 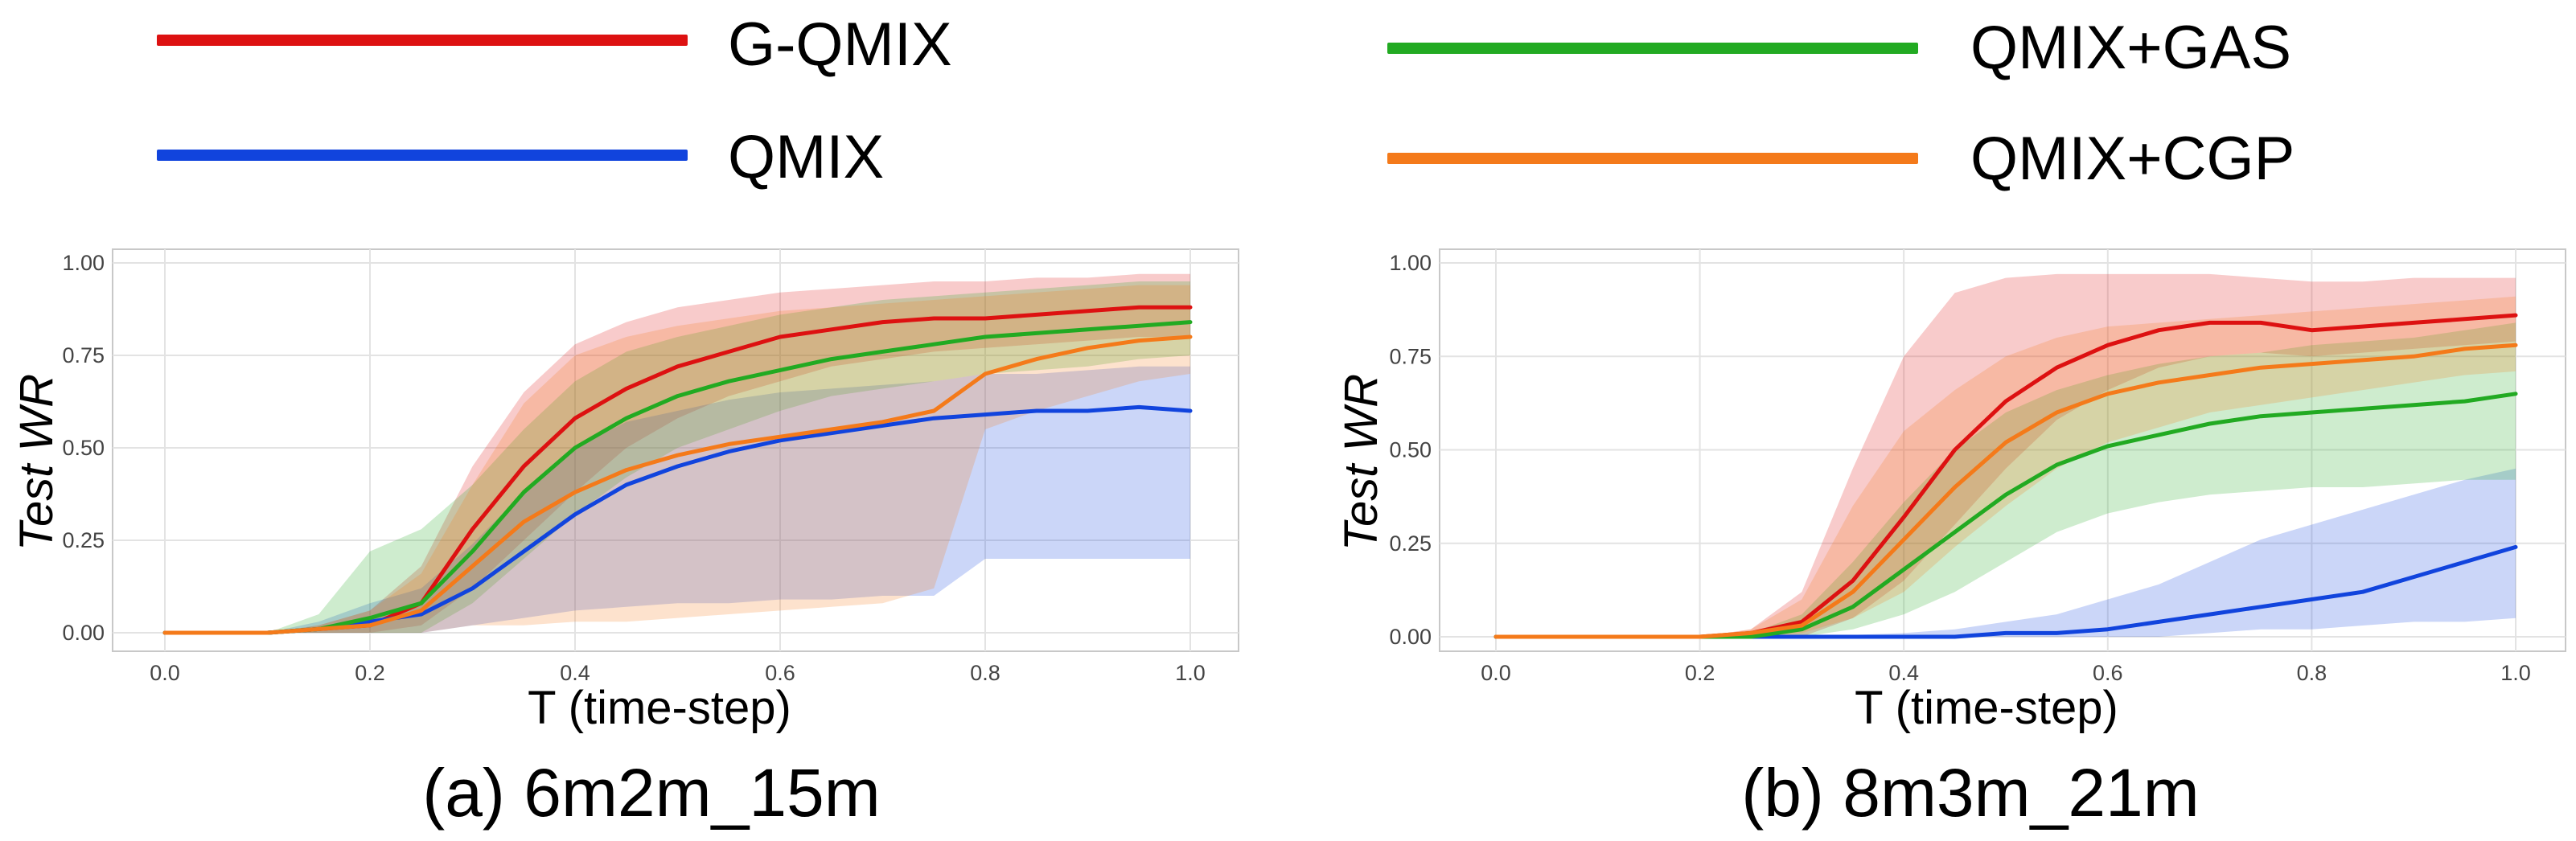 I want to click on y-tick-label-a-4: 1.00, so click(x=83, y=263).